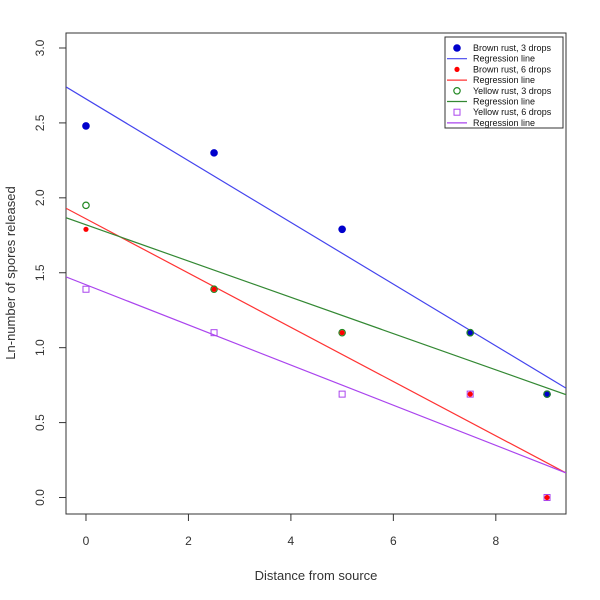  I want to click on x-tick-label: 2, so click(188, 541).